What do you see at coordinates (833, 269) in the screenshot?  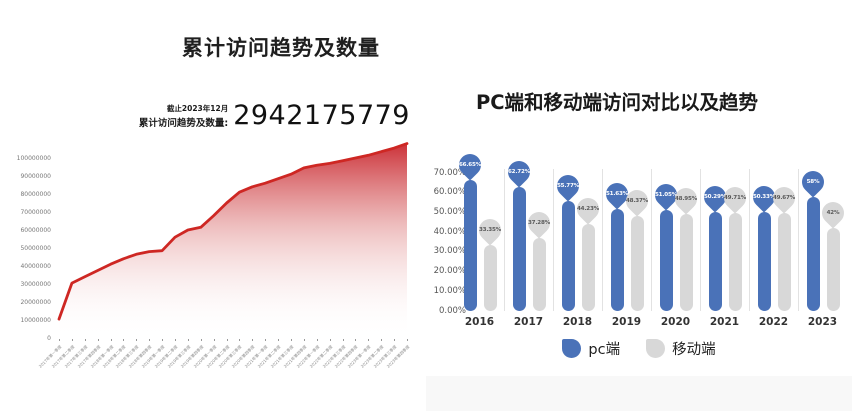 I see `mobile-bar-2023` at bounding box center [833, 269].